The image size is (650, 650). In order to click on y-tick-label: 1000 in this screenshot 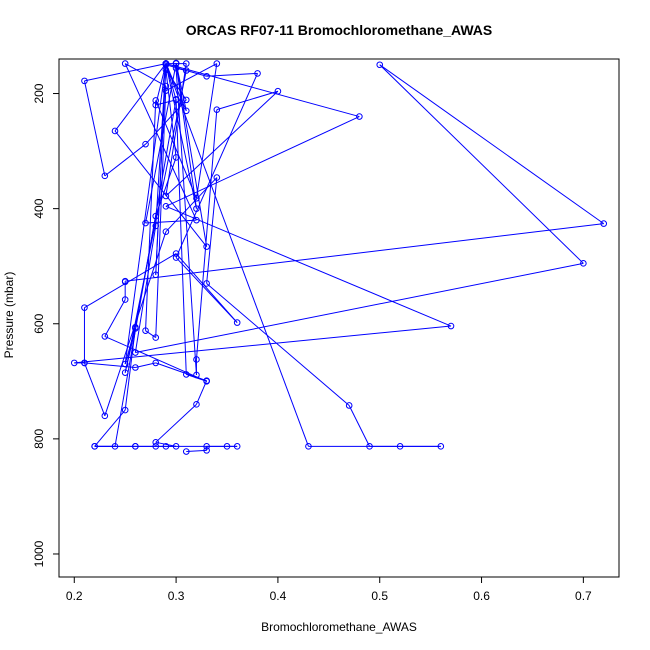, I will do `click(39, 553)`.